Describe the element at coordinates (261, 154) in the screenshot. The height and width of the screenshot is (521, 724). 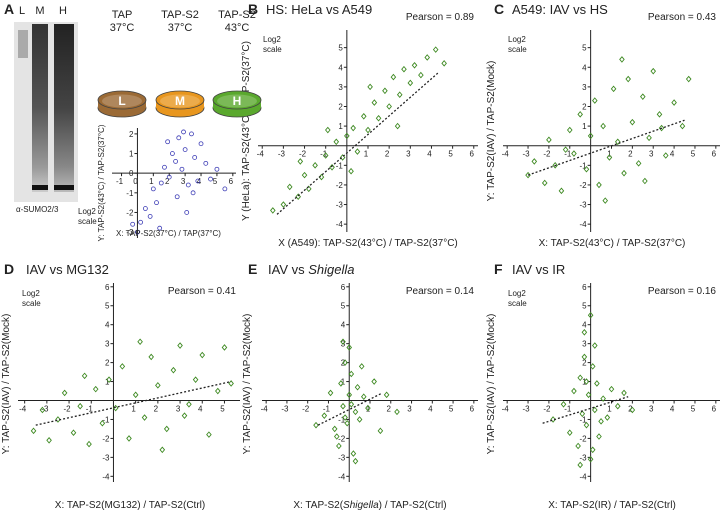
I see `x-tick-label: -4` at that location.